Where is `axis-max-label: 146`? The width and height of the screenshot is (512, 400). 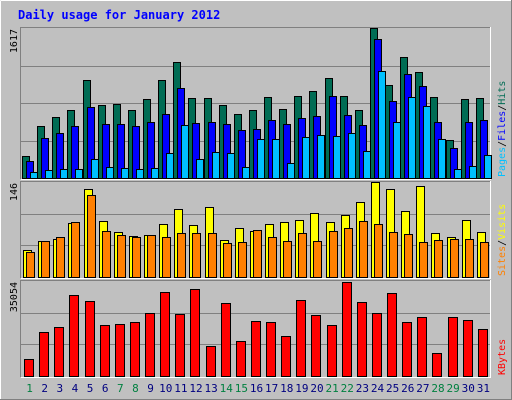 axis-max-label: 146 is located at coordinates (14, 192).